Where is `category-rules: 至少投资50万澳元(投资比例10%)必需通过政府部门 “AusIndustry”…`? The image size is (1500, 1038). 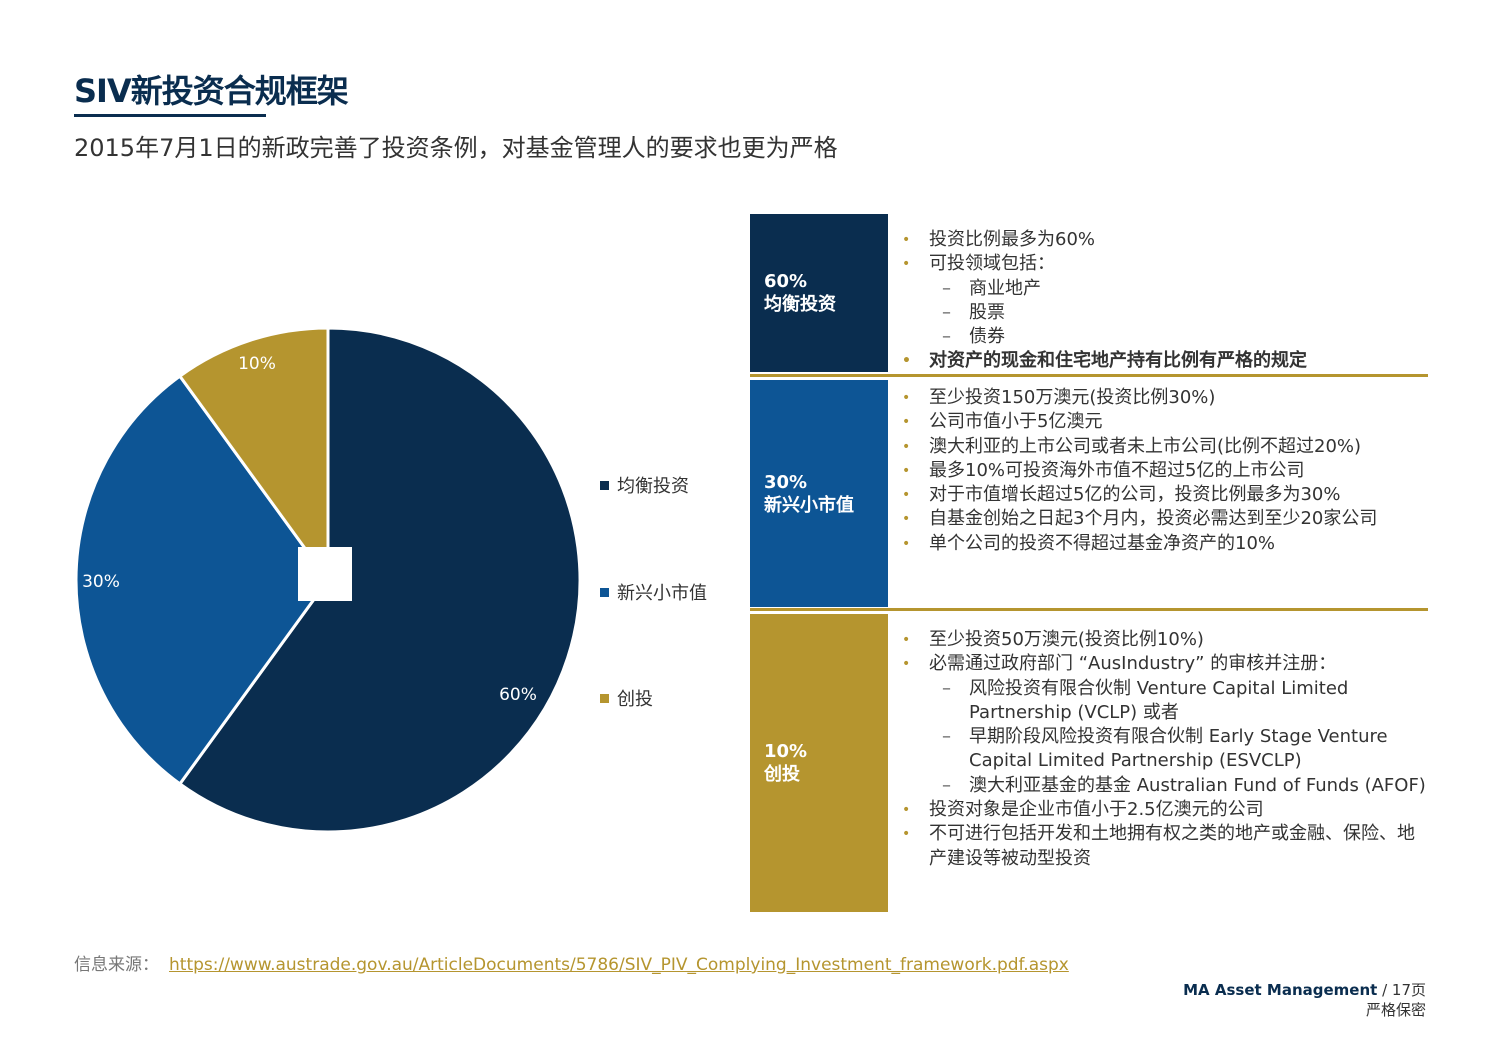
category-rules: 至少投资50万澳元(投资比例10%)必需通过政府部门 “AusIndustry”… is located at coordinates (1165, 742).